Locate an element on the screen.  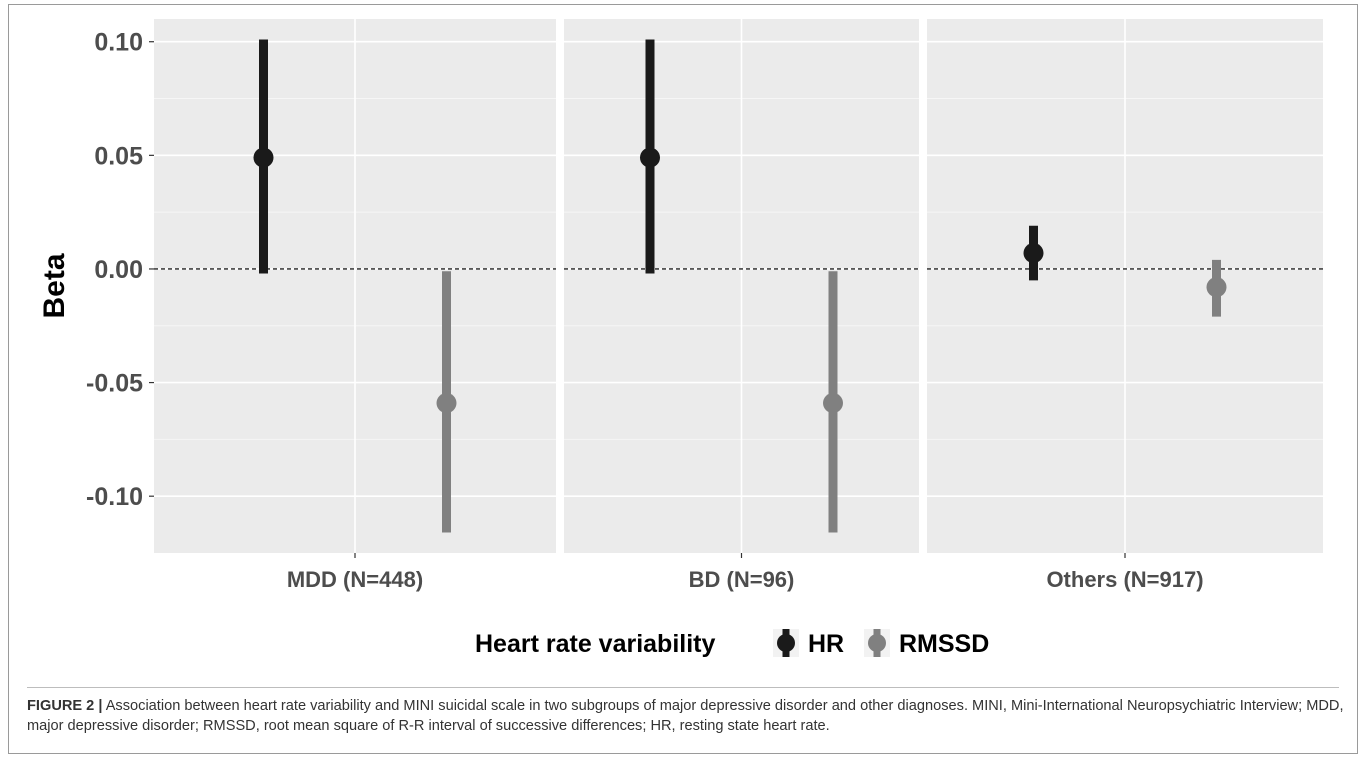
legend-label-hr: HR is located at coordinates (826, 644).